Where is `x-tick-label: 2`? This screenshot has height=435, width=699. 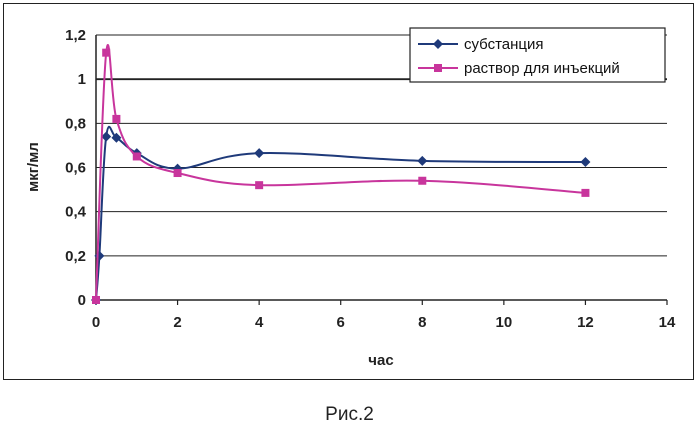
x-tick-label: 2 is located at coordinates (177, 322).